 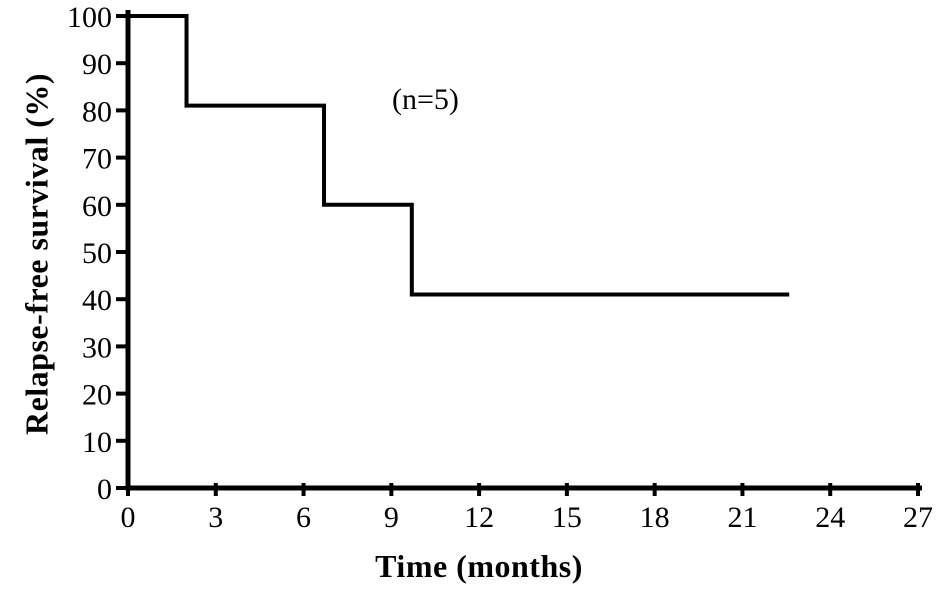 What do you see at coordinates (97, 159) in the screenshot?
I see `y-tick-label: 70` at bounding box center [97, 159].